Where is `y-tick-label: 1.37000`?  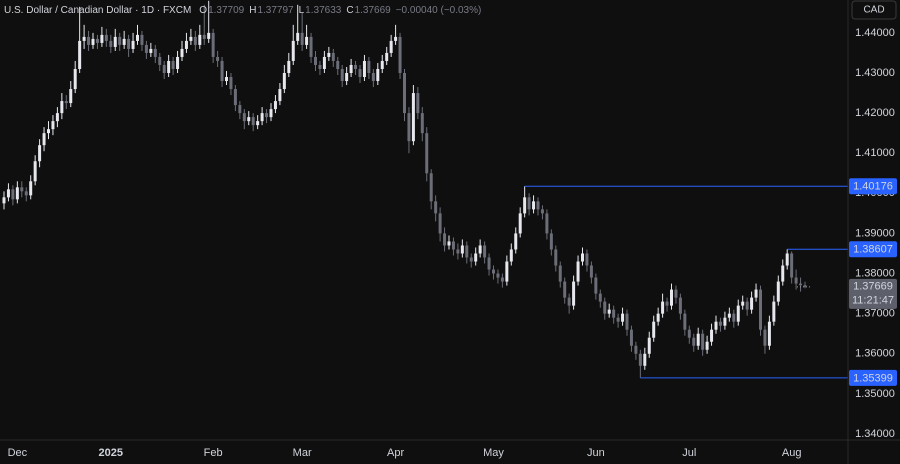
y-tick-label: 1.37000 is located at coordinates (875, 314).